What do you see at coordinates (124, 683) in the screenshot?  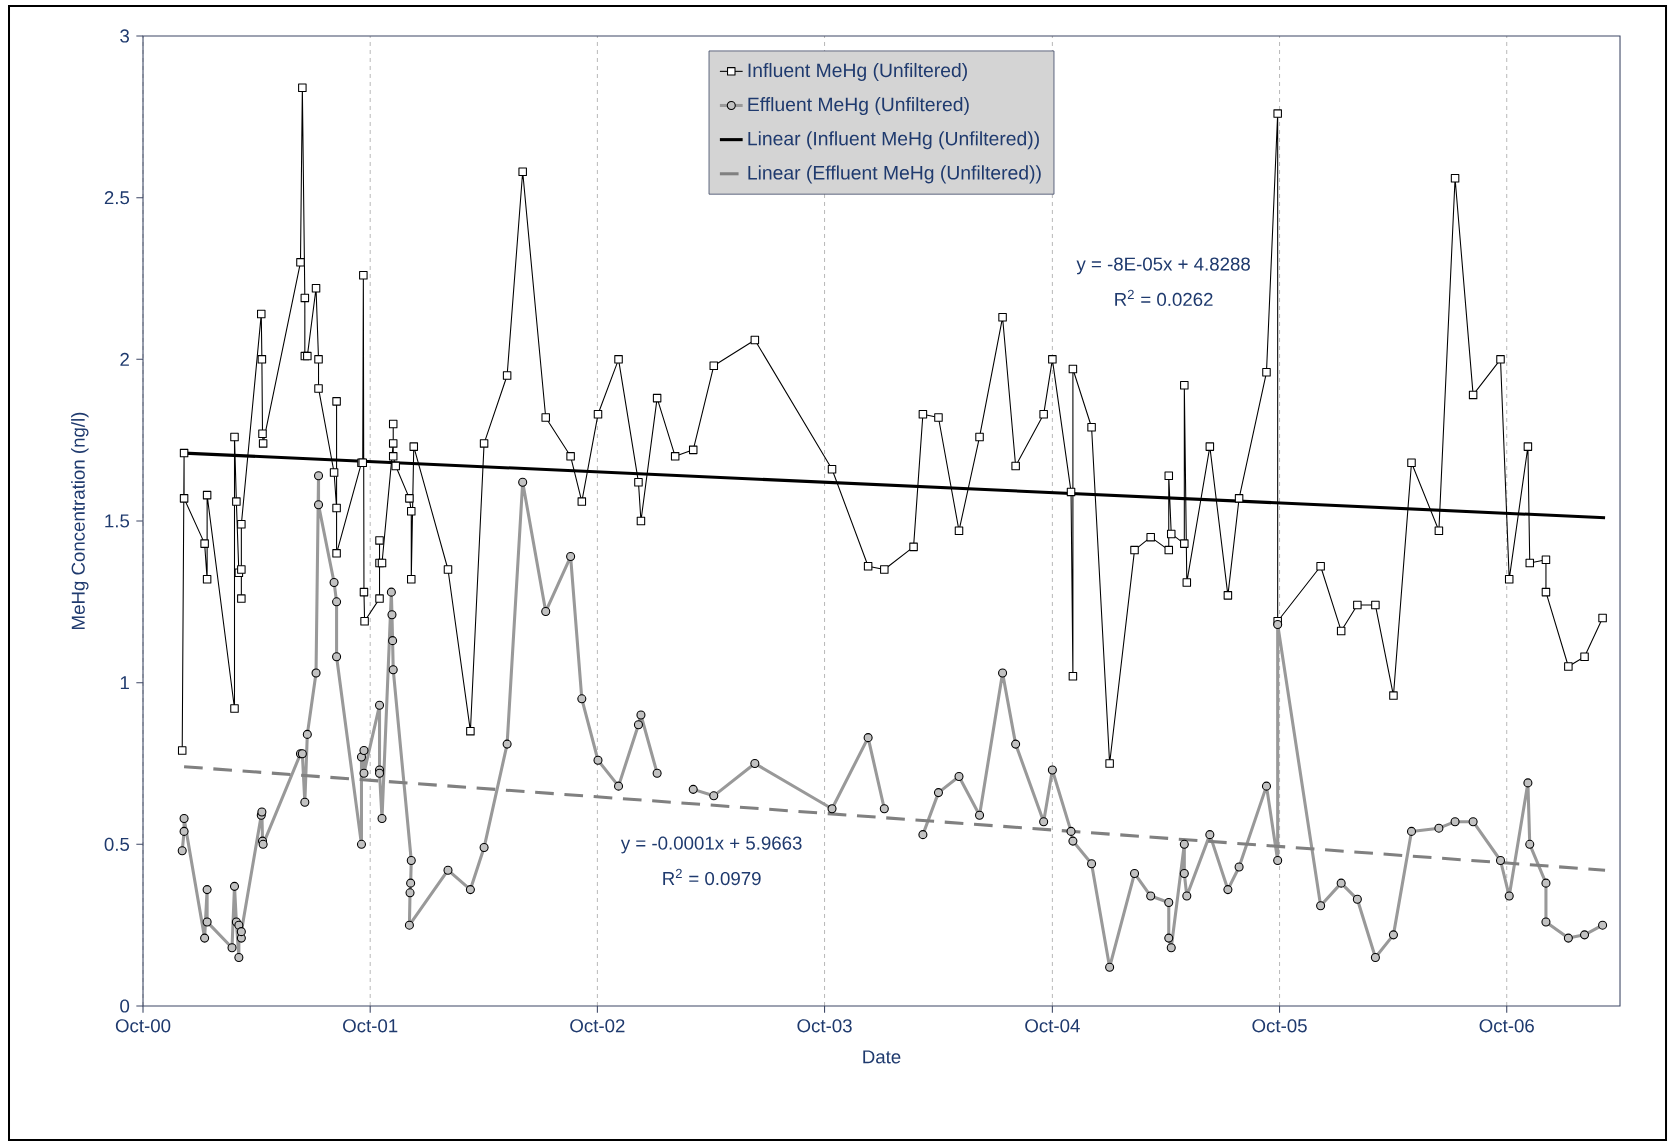 I see `y-tick-label: 1` at bounding box center [124, 683].